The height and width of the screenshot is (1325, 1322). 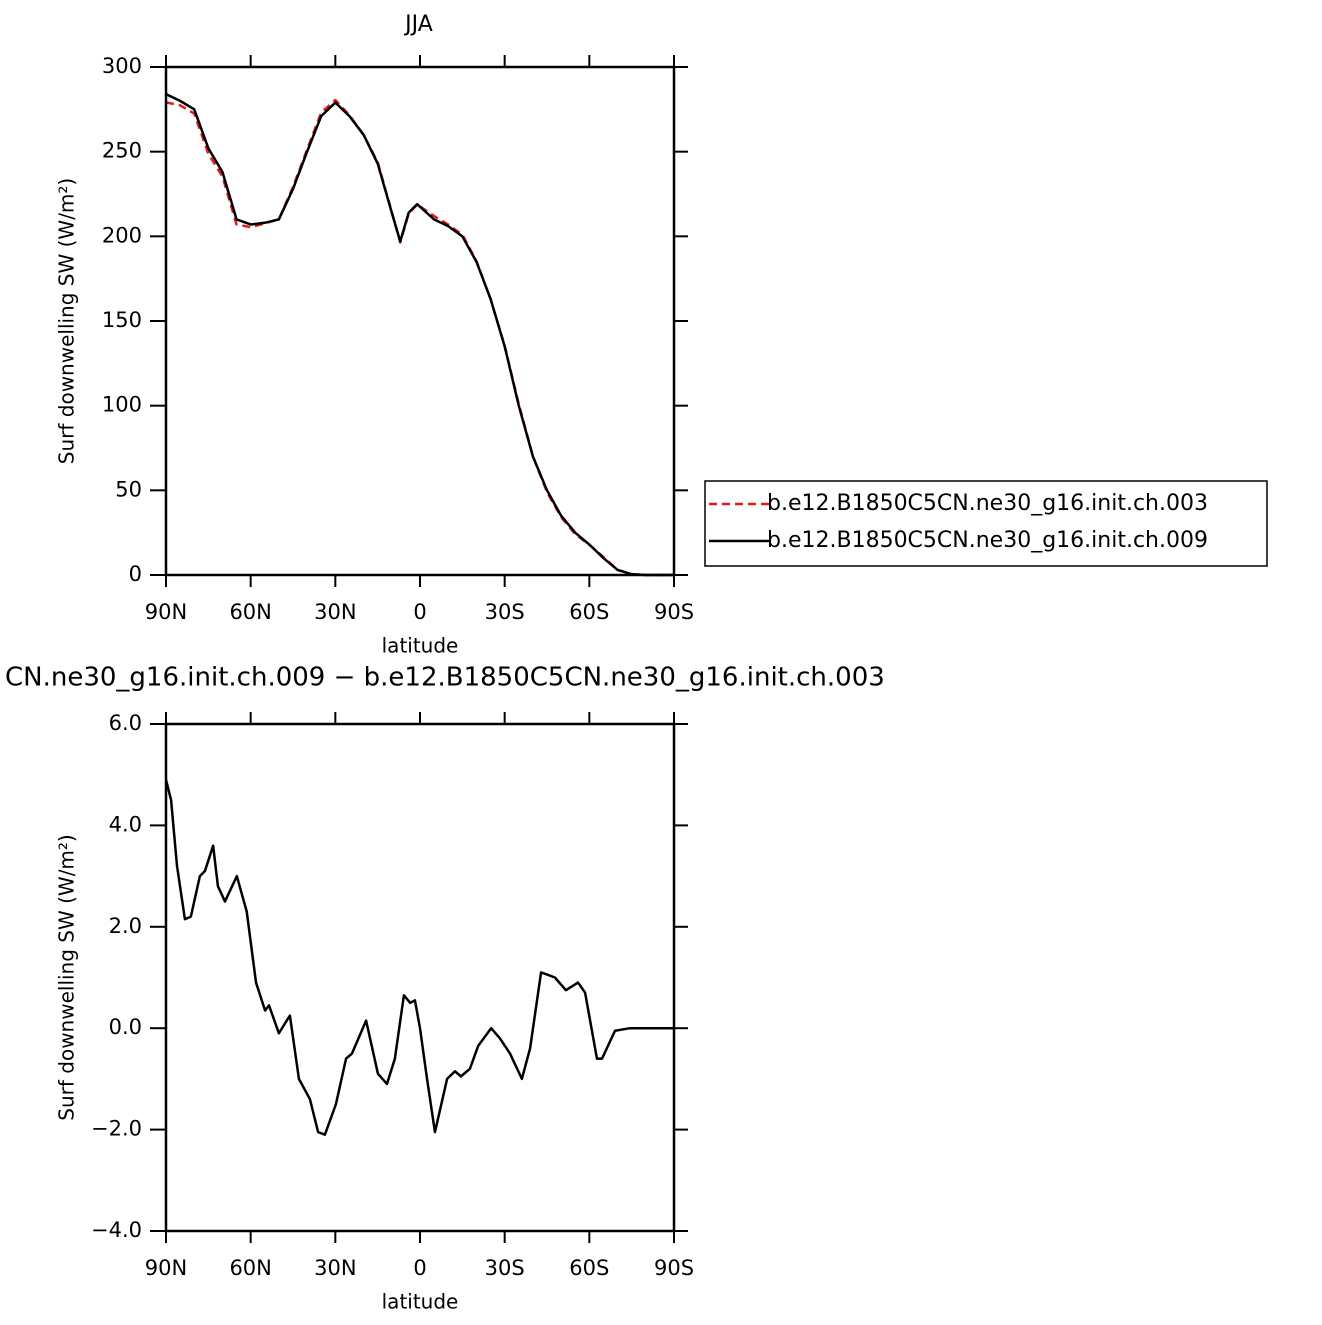 I want to click on y-tick-label: 2.0, so click(x=125, y=926).